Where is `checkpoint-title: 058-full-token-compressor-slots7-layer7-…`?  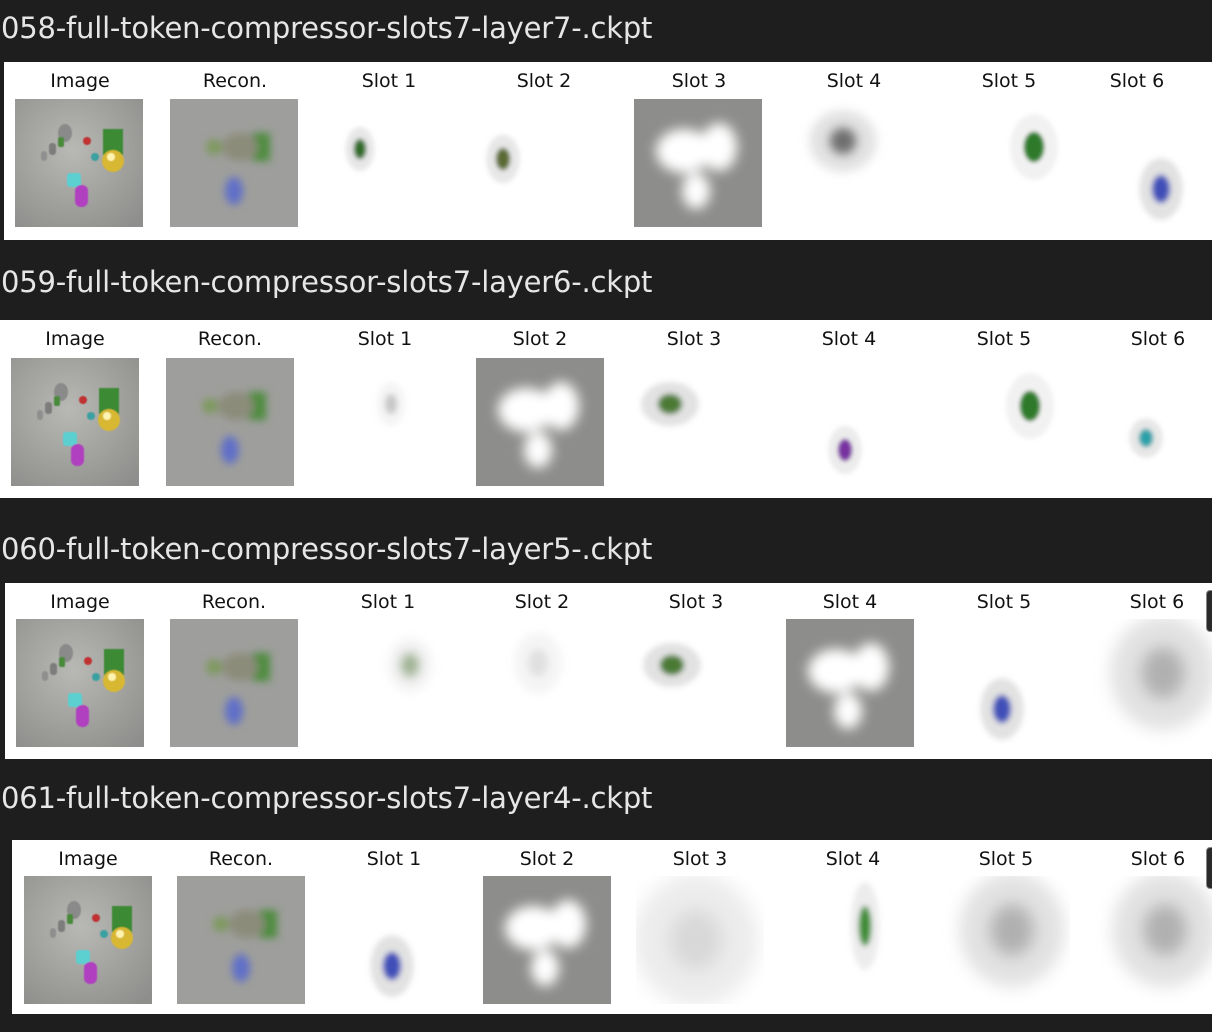 checkpoint-title: 058-full-token-compressor-slots7-layer7-… is located at coordinates (327, 28).